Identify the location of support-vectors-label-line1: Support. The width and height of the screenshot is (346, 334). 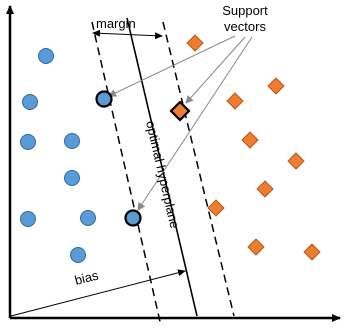
(245, 10).